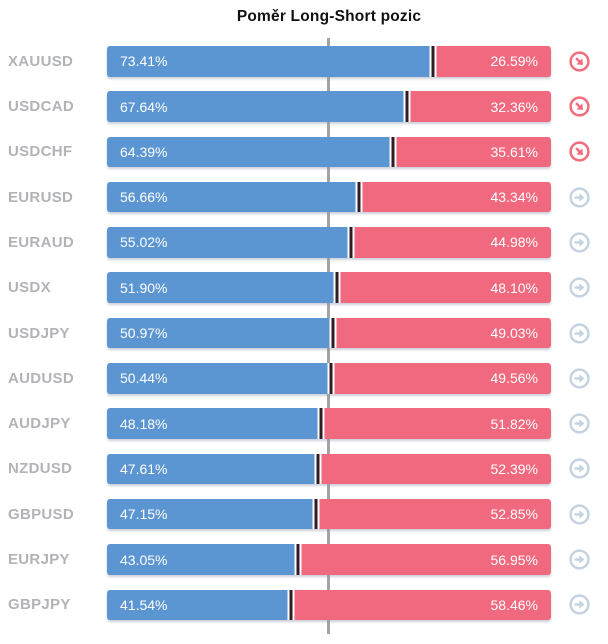 This screenshot has width=608, height=644. What do you see at coordinates (514, 514) in the screenshot?
I see `short-percent-label: 52.85%` at bounding box center [514, 514].